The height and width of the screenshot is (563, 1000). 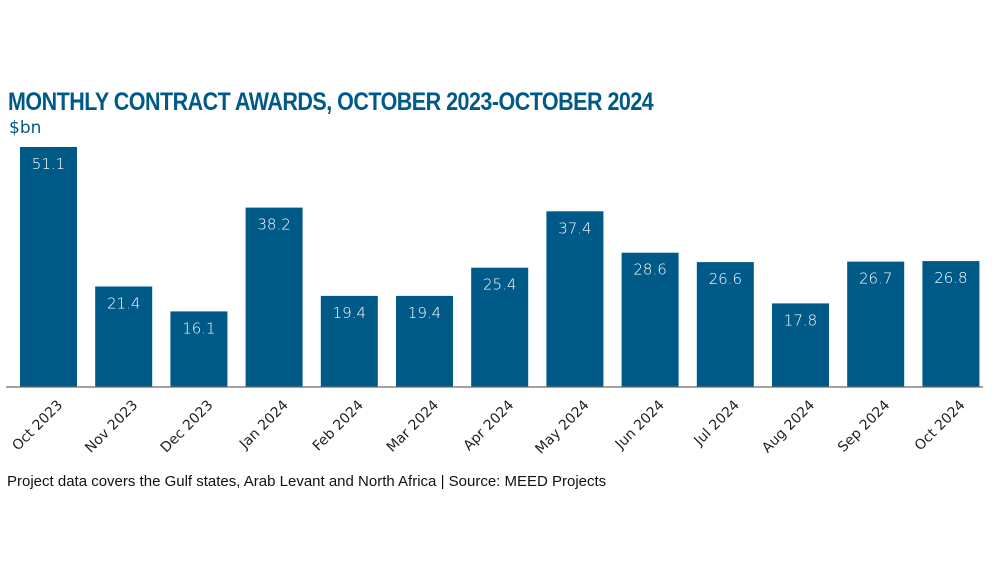 What do you see at coordinates (950, 278) in the screenshot?
I see `bar-value-label: 26.8` at bounding box center [950, 278].